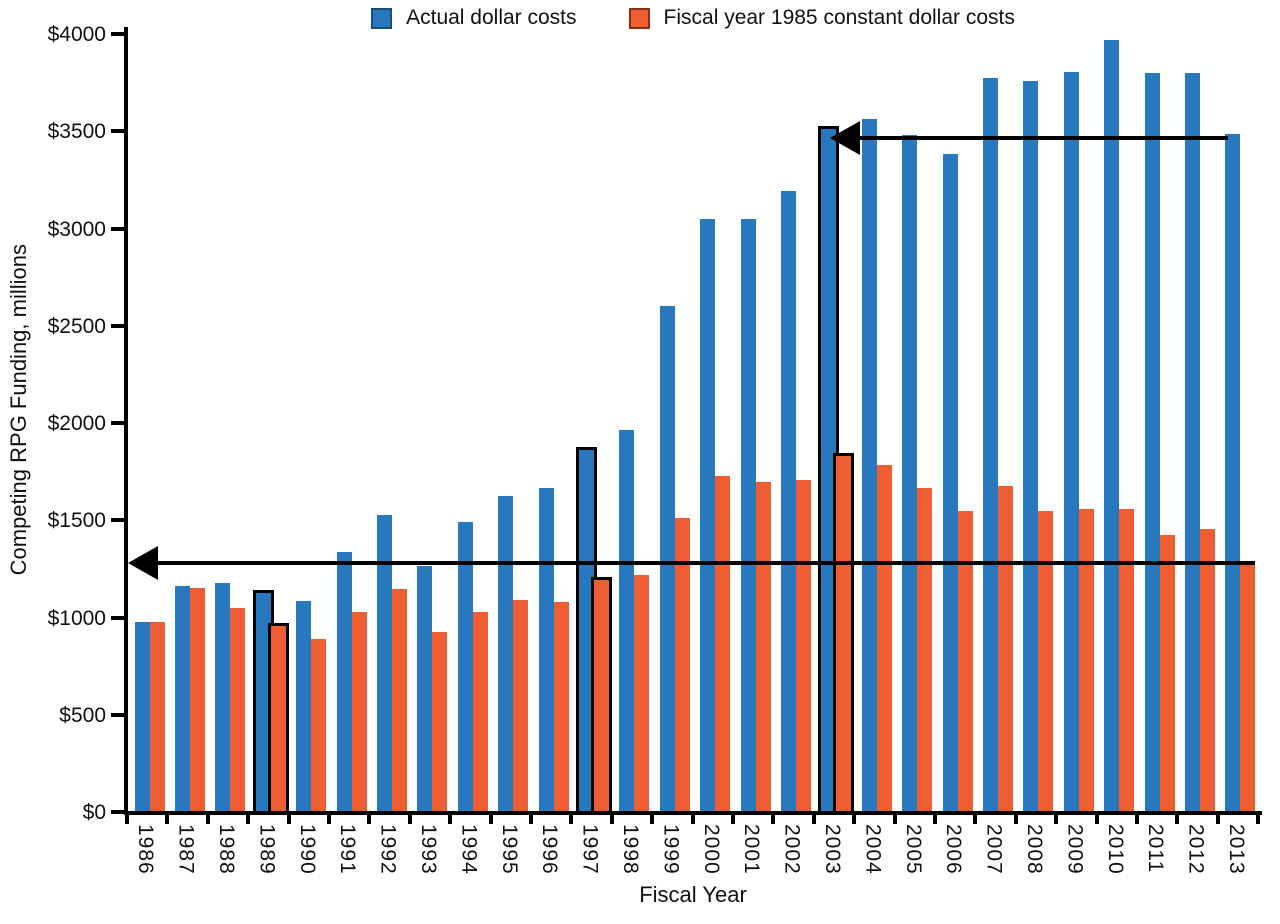 This screenshot has width=1280, height=924. I want to click on legend-swatch-constant-icon, so click(639, 18).